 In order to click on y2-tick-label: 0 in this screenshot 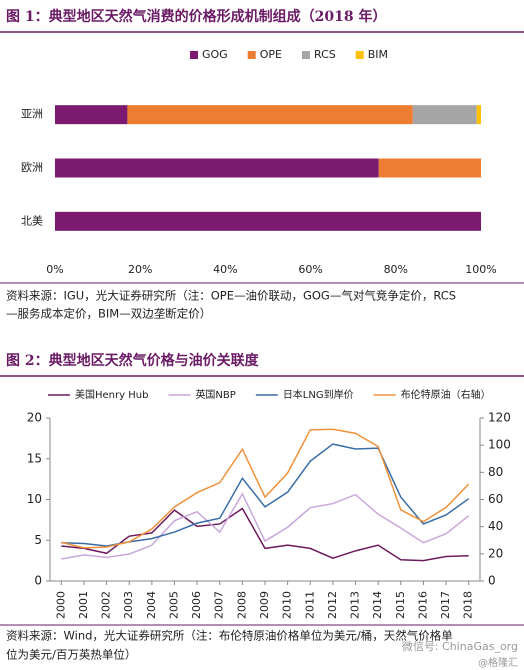, I will do `click(492, 581)`.